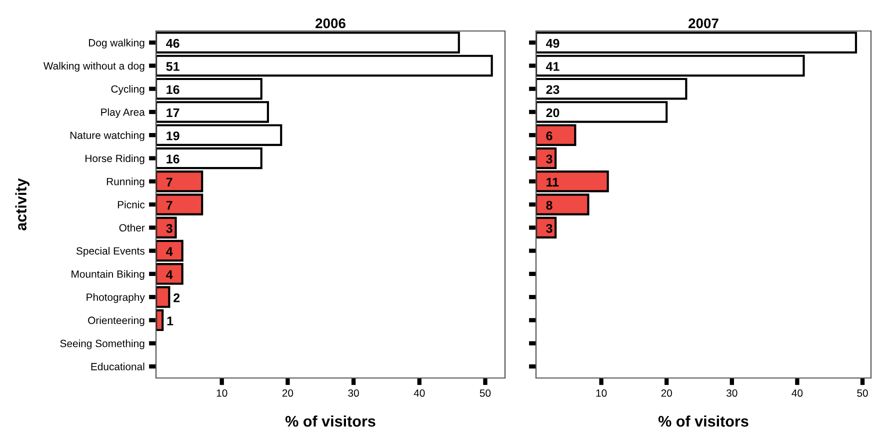 This screenshot has width=873, height=432. What do you see at coordinates (123, 113) in the screenshot?
I see `y-tick-label: Play Area` at bounding box center [123, 113].